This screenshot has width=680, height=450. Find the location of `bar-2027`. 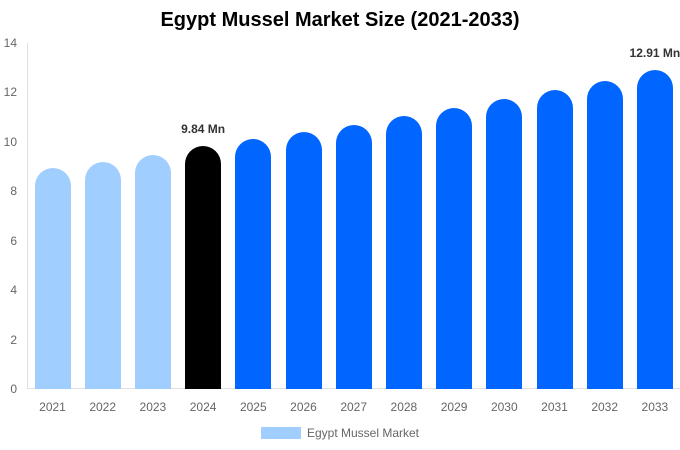

bar-2027 is located at coordinates (353, 256).